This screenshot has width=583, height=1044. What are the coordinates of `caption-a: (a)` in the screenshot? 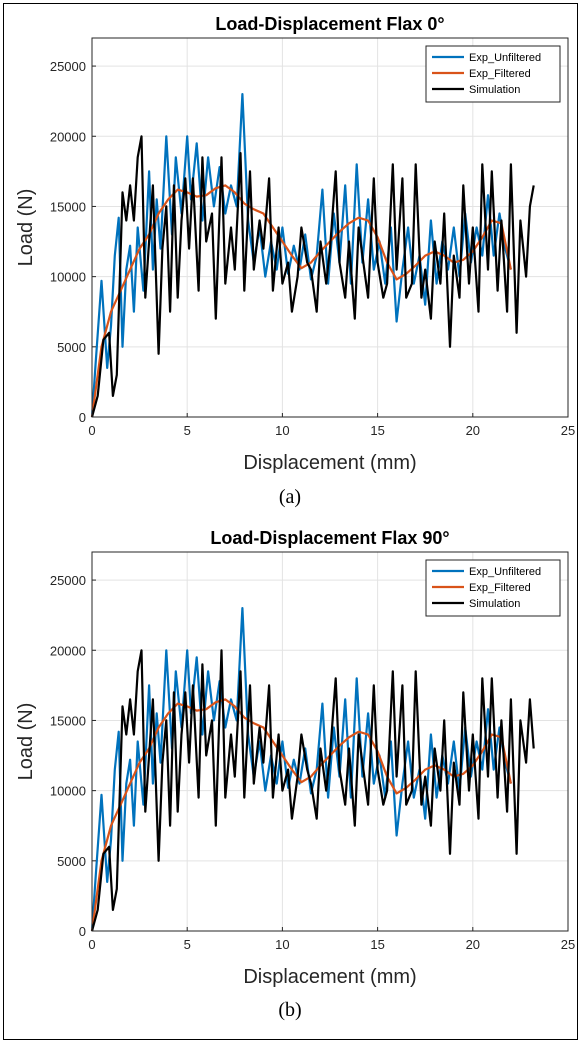 It's located at (290, 497).